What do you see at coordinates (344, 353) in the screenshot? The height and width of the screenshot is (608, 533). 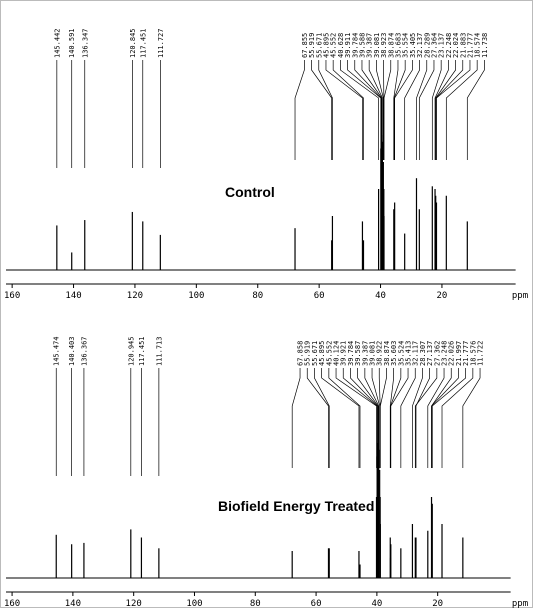 I see `peak-label: 39.921` at bounding box center [344, 353].